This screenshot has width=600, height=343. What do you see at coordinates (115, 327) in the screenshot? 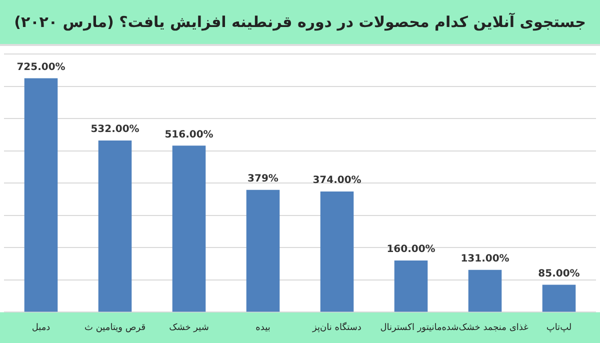
I see `x-tick-label: قرص ویتامین ث` at bounding box center [115, 327].